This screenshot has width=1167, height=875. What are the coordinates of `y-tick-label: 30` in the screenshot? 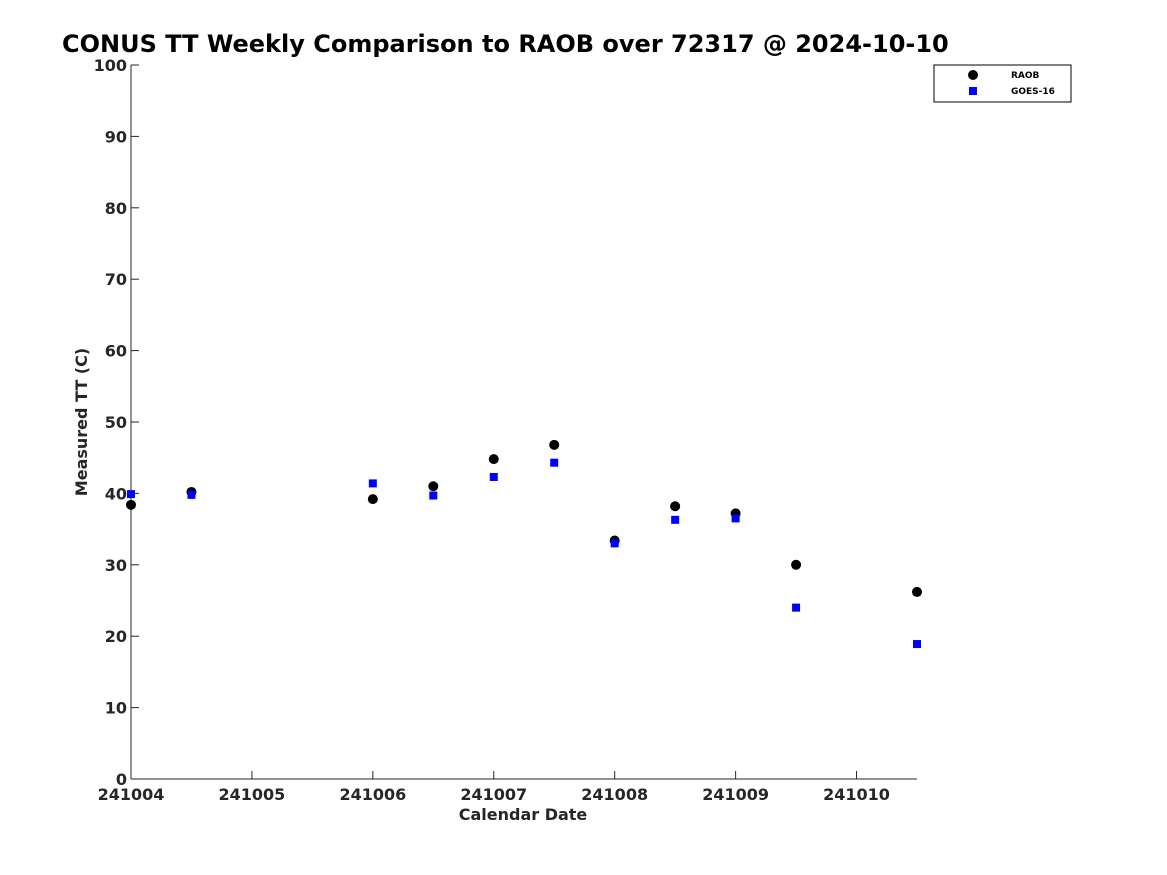 It's located at (116, 565).